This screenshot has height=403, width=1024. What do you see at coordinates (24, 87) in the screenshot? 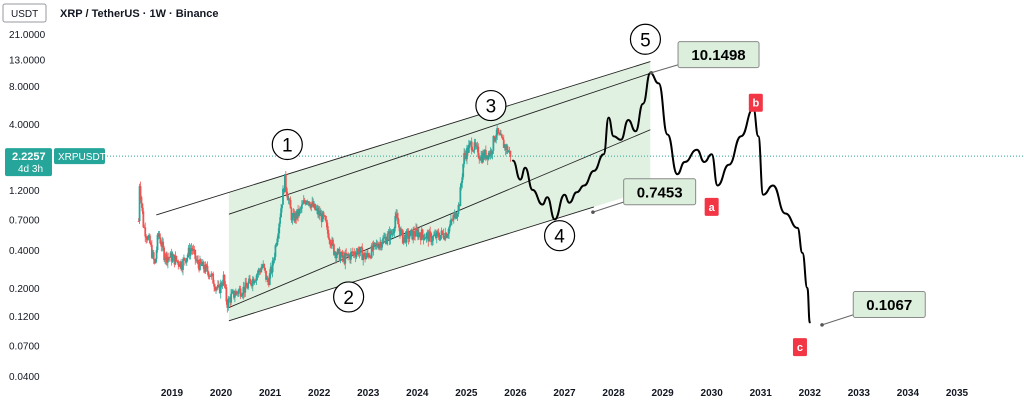
I see `y-tick-label: 8.0000` at bounding box center [24, 87].